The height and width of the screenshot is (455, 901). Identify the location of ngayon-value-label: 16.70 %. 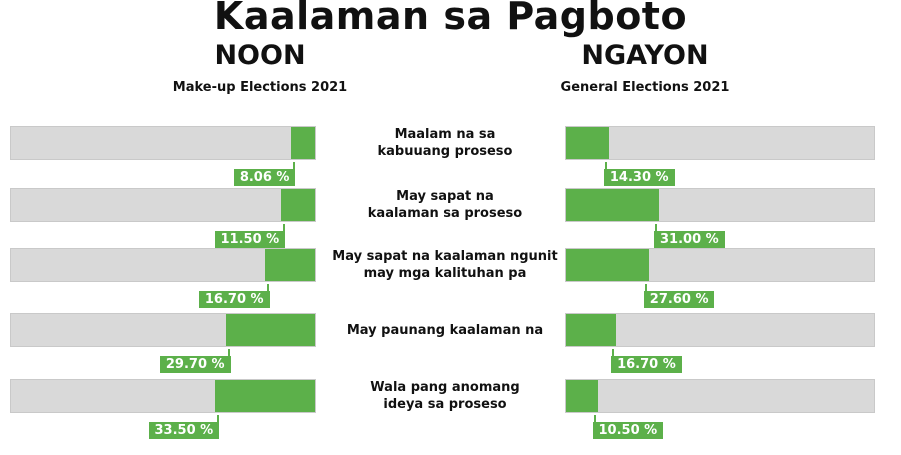
(646, 364).